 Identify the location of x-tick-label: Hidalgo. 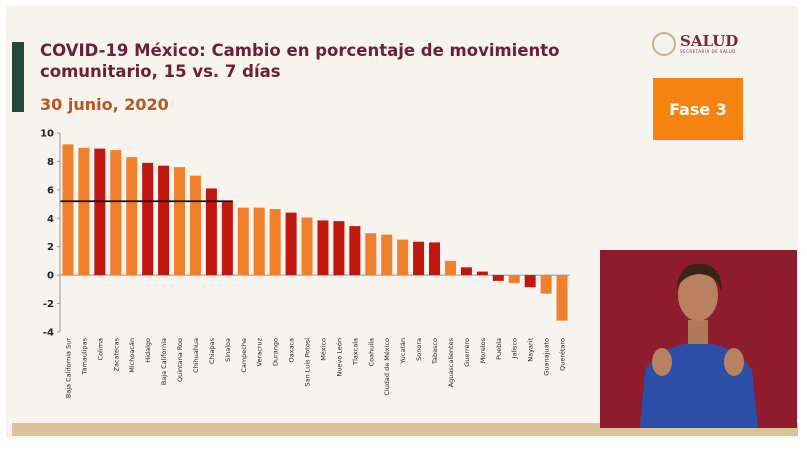
(148, 350).